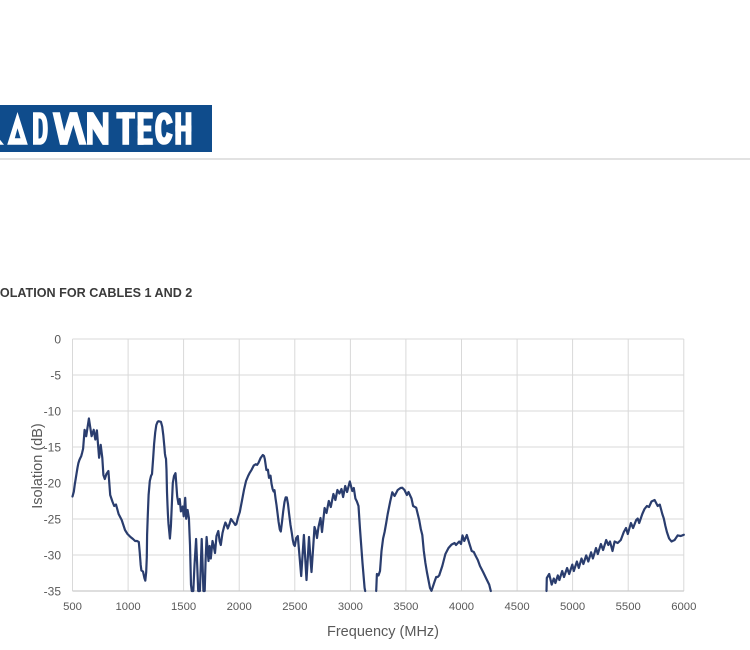 This screenshot has height=650, width=750. I want to click on svg-text: Frequency (MHz), so click(383, 632).